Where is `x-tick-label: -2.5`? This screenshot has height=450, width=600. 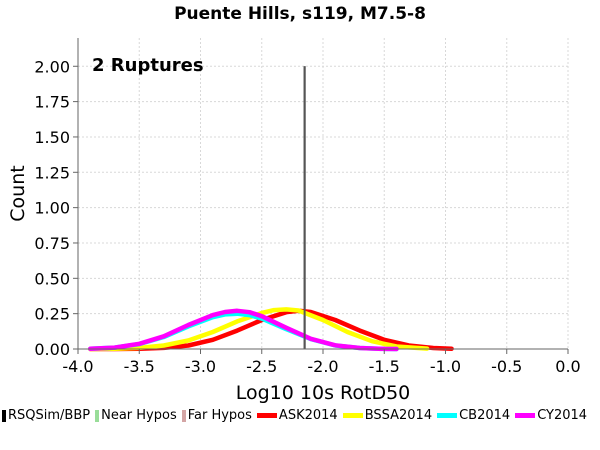
x-tick-label: -2.5 is located at coordinates (261, 366).